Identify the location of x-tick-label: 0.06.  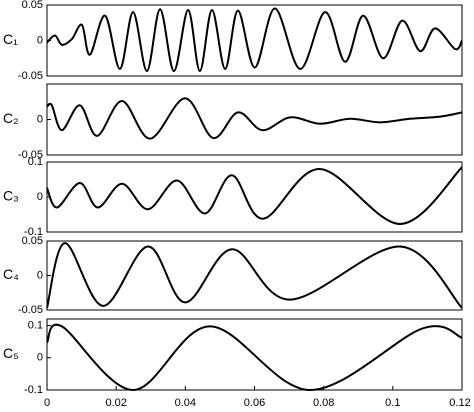
(254, 403).